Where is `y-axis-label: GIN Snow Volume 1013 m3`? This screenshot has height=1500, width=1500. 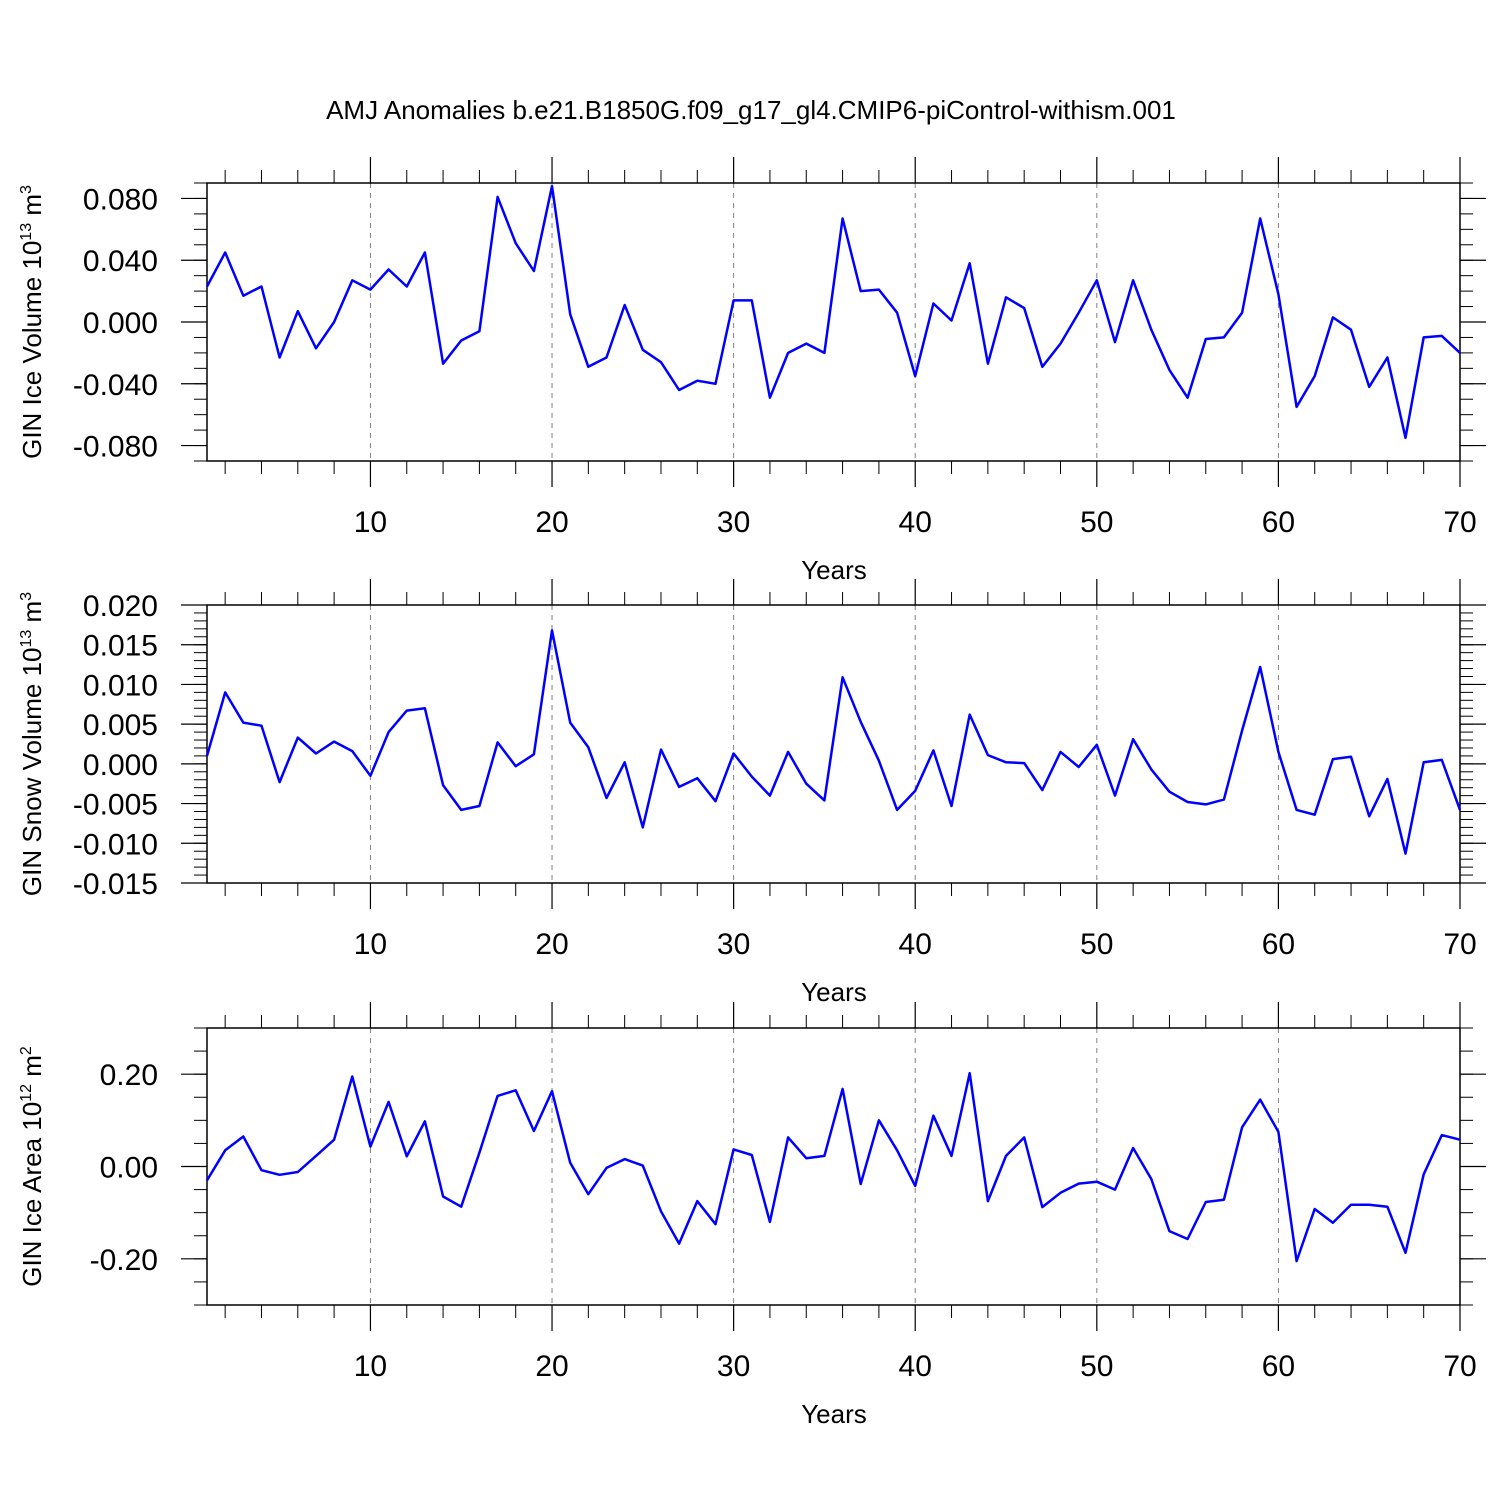 y-axis-label: GIN Snow Volume 1013 m3 is located at coordinates (32, 744).